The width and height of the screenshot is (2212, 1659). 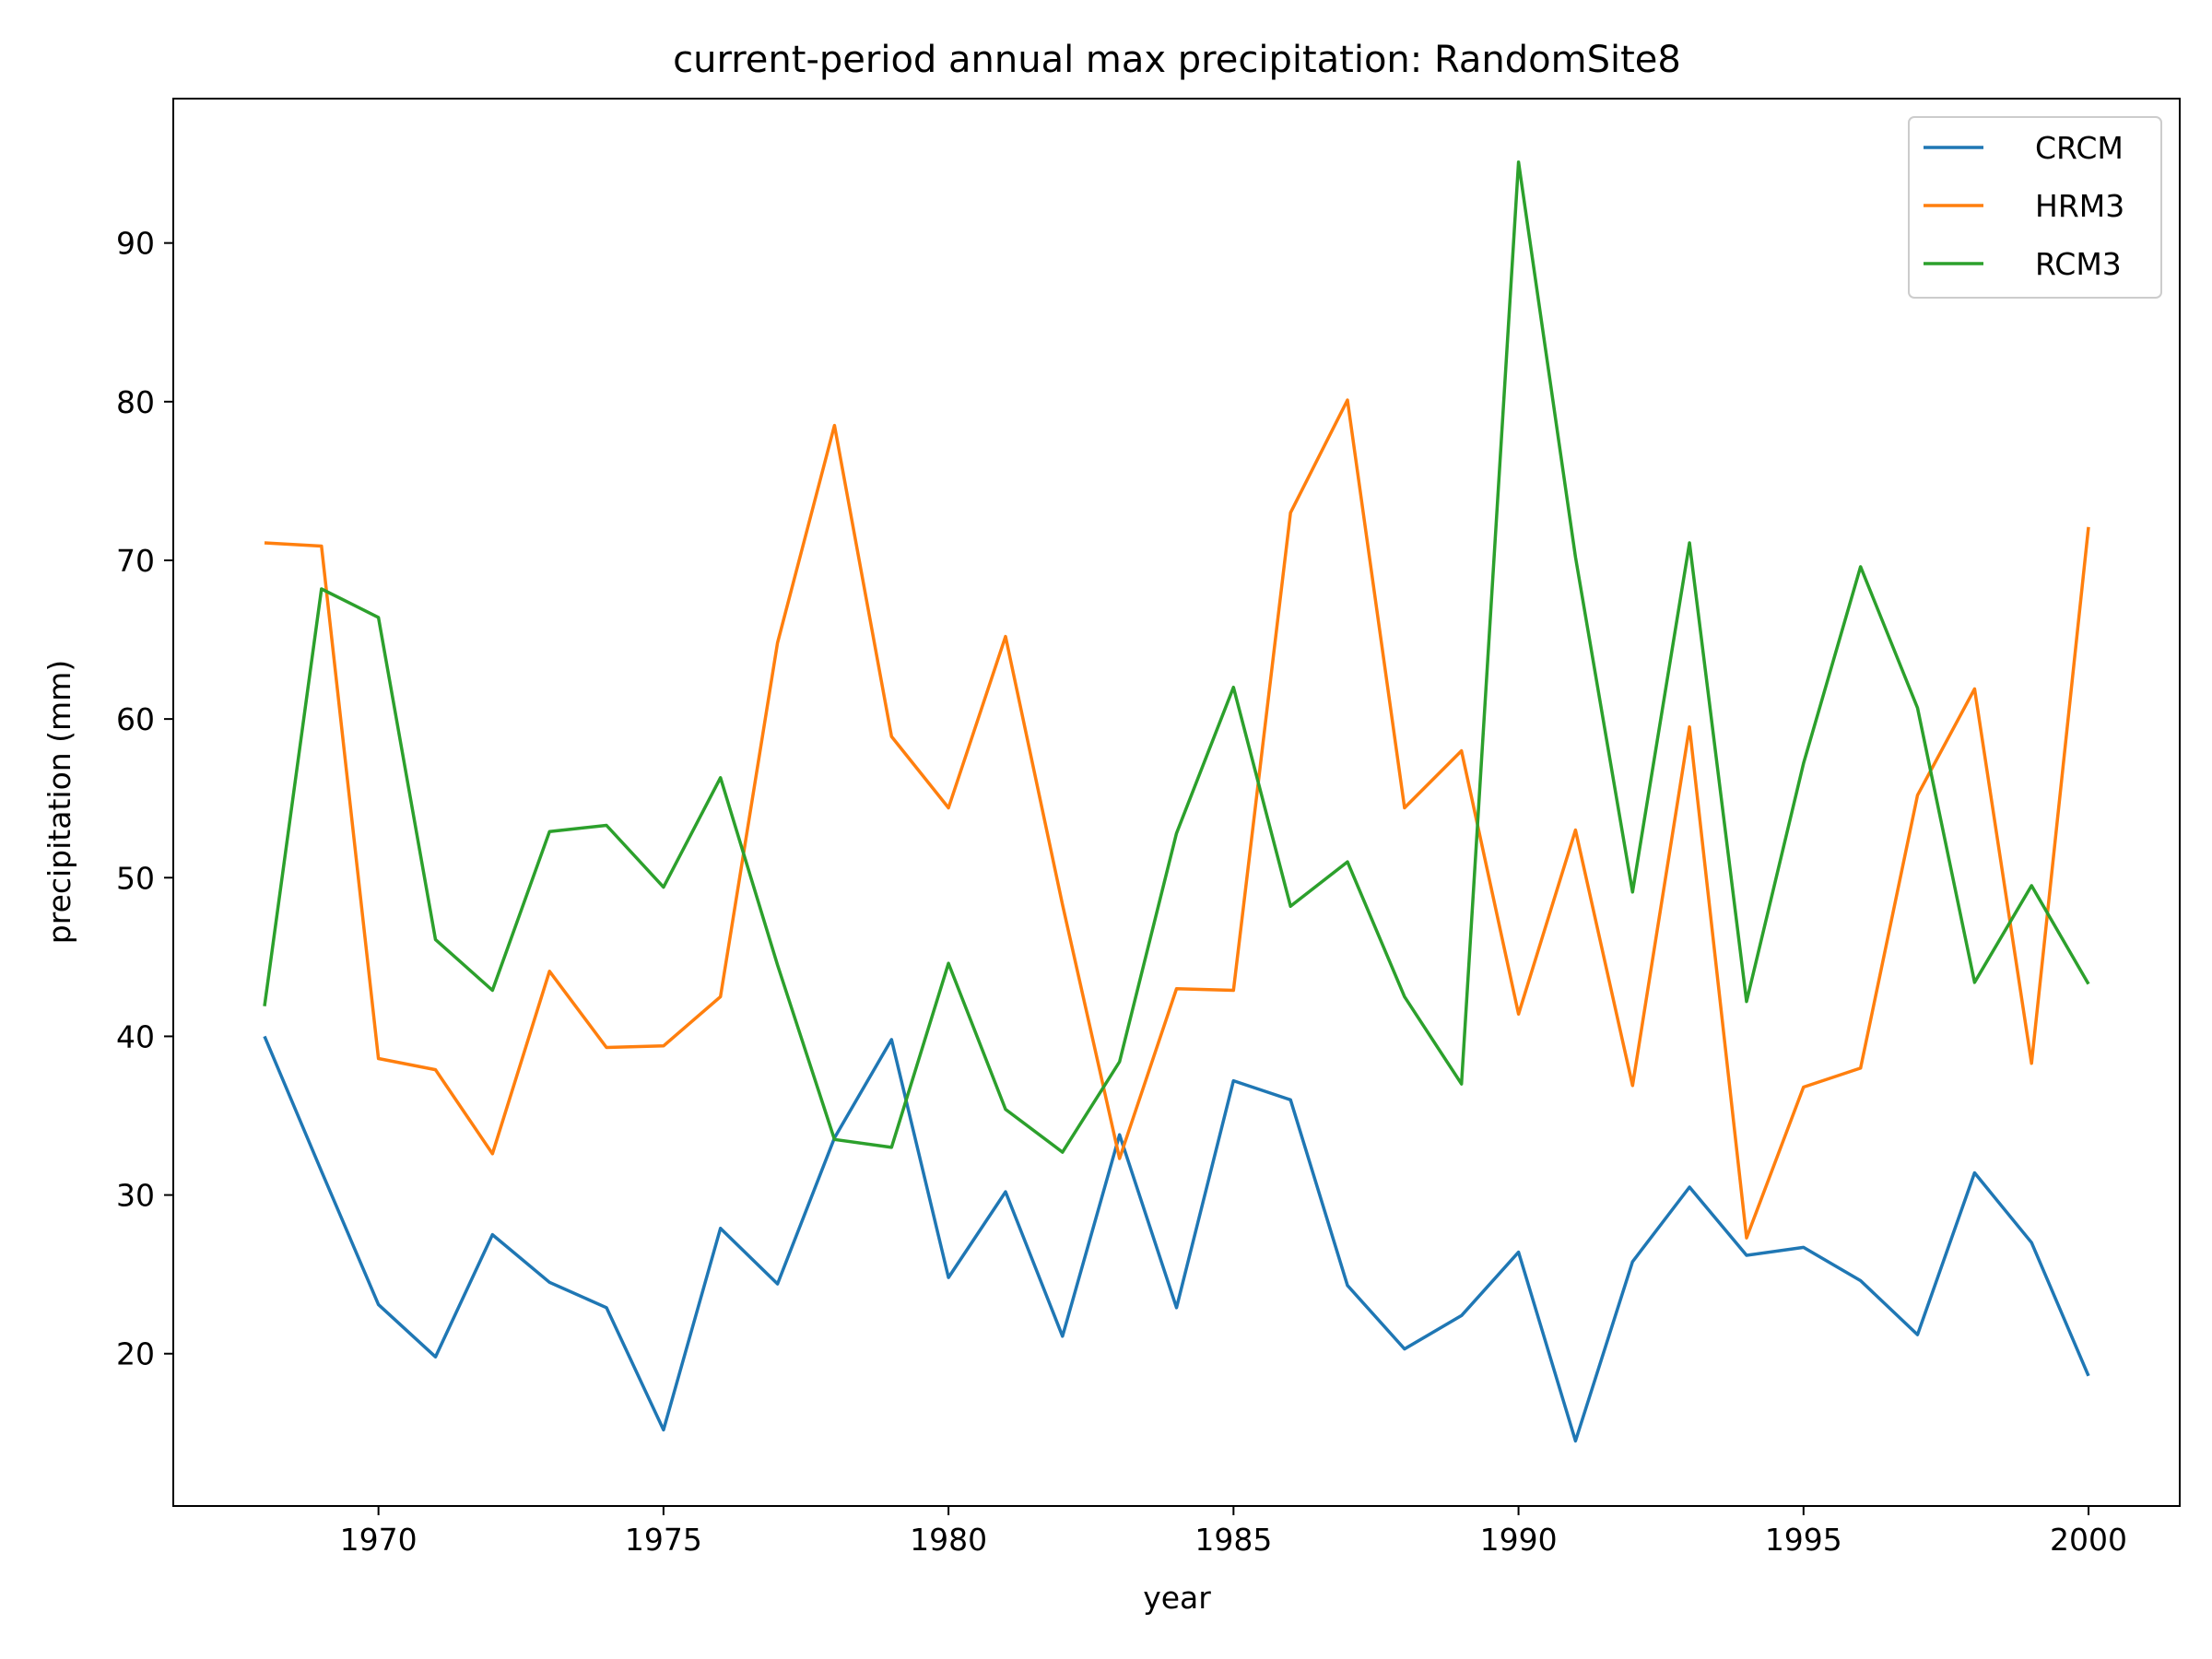 I want to click on y-tick-label: 20, so click(x=135, y=1354).